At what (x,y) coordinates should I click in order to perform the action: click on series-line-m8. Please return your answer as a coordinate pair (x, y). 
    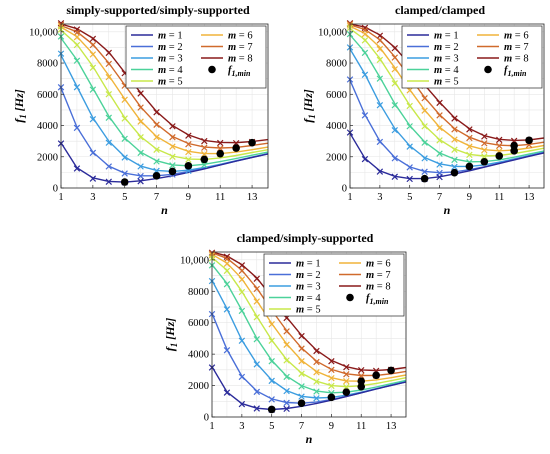
    Looking at the image, I should click on (309, 311).